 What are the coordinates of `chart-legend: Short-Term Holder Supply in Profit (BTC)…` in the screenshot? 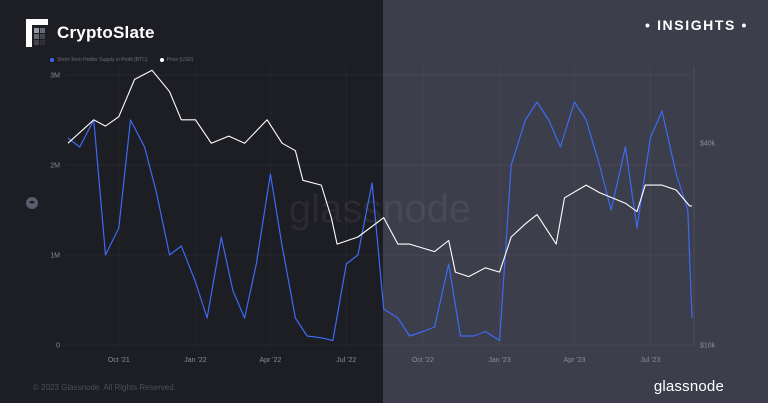 It's located at (121, 60).